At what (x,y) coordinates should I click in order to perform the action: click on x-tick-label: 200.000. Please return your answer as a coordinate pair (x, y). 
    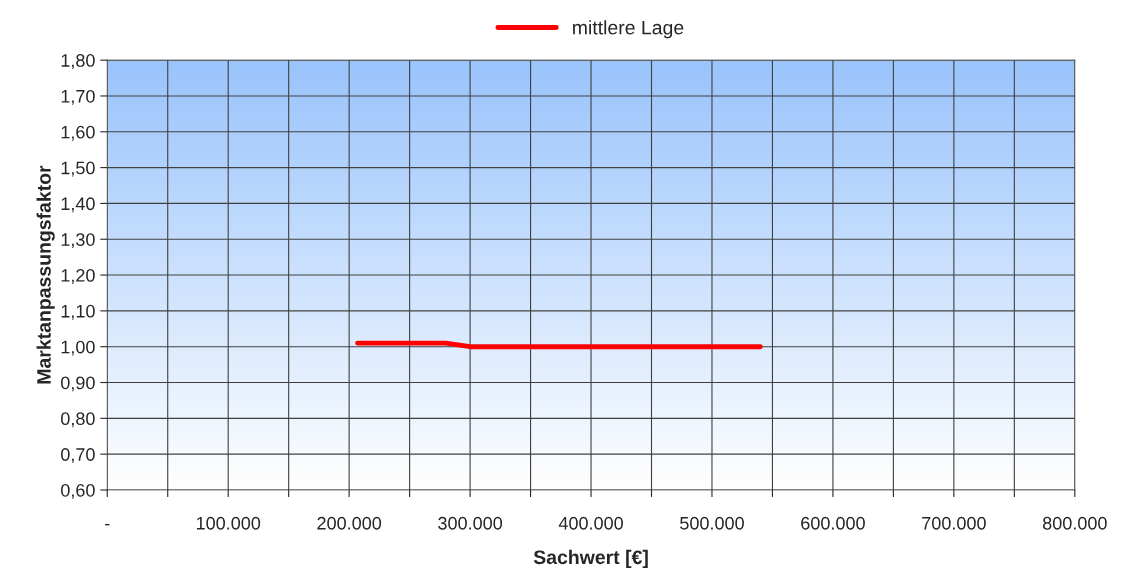
    Looking at the image, I should click on (349, 523).